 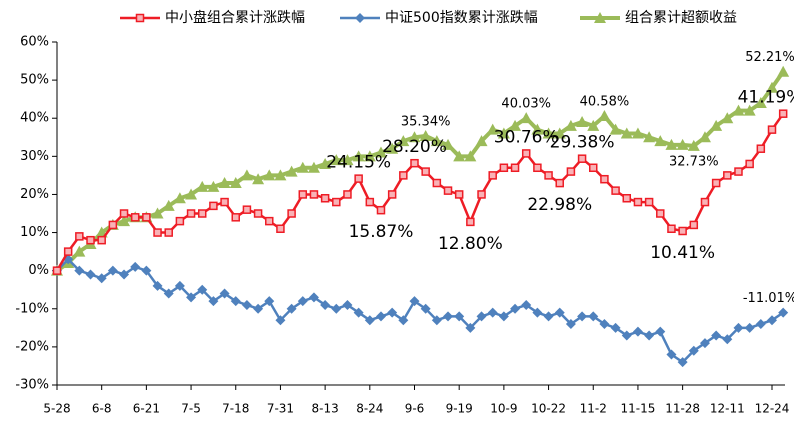 What do you see at coordinates (681, 18) in the screenshot?
I see `legend-label: 组合累计超额收益` at bounding box center [681, 18].